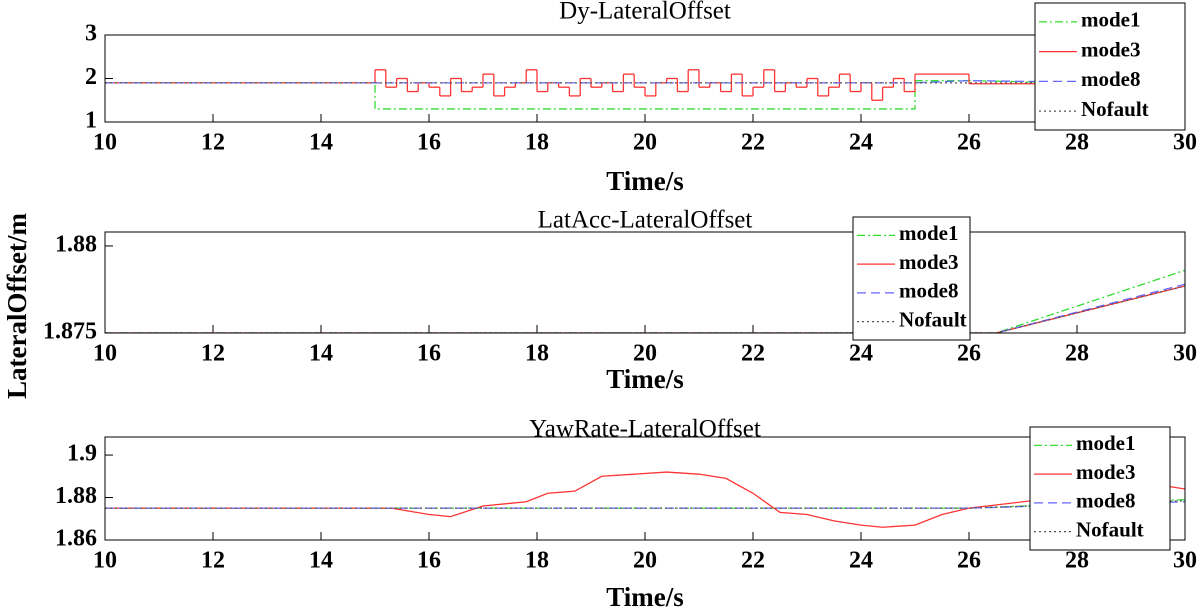 The width and height of the screenshot is (1200, 613). Describe the element at coordinates (91, 121) in the screenshot. I see `y-tick-label: 1` at that location.